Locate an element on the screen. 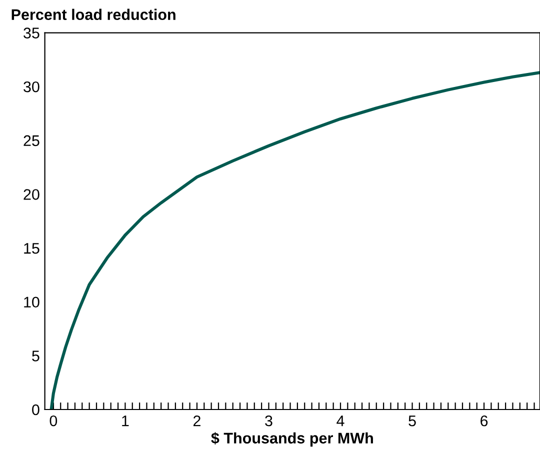 This screenshot has height=455, width=540. y-tick-label: 30 is located at coordinates (32, 86).